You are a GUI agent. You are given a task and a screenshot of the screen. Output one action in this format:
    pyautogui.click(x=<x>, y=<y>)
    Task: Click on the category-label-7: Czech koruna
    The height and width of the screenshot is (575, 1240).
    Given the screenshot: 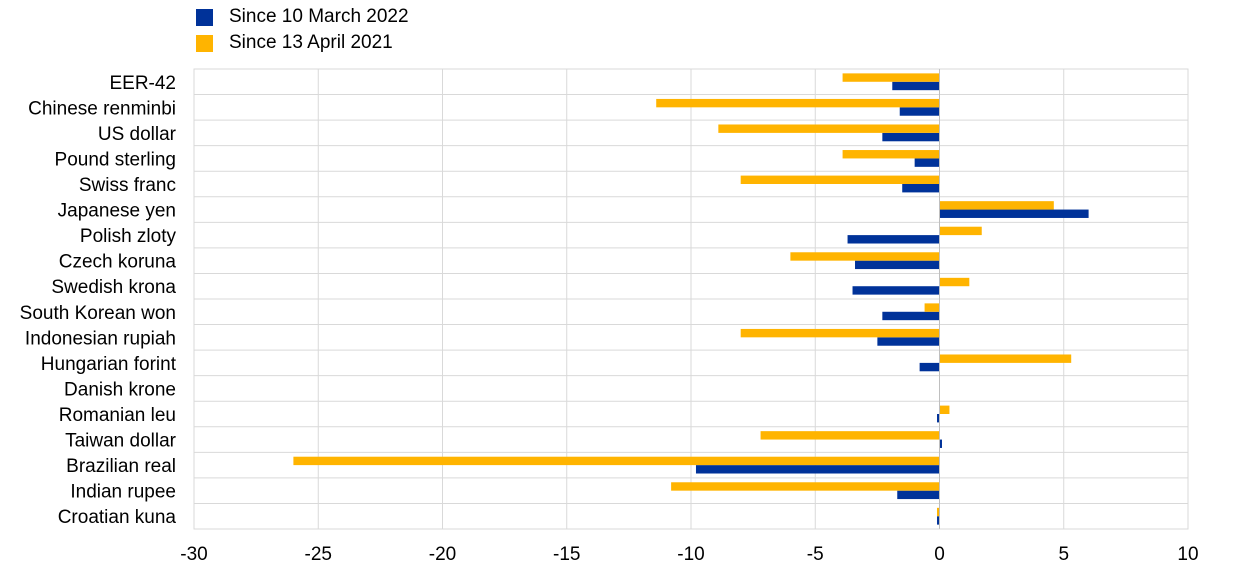 What is the action you would take?
    pyautogui.click(x=118, y=262)
    